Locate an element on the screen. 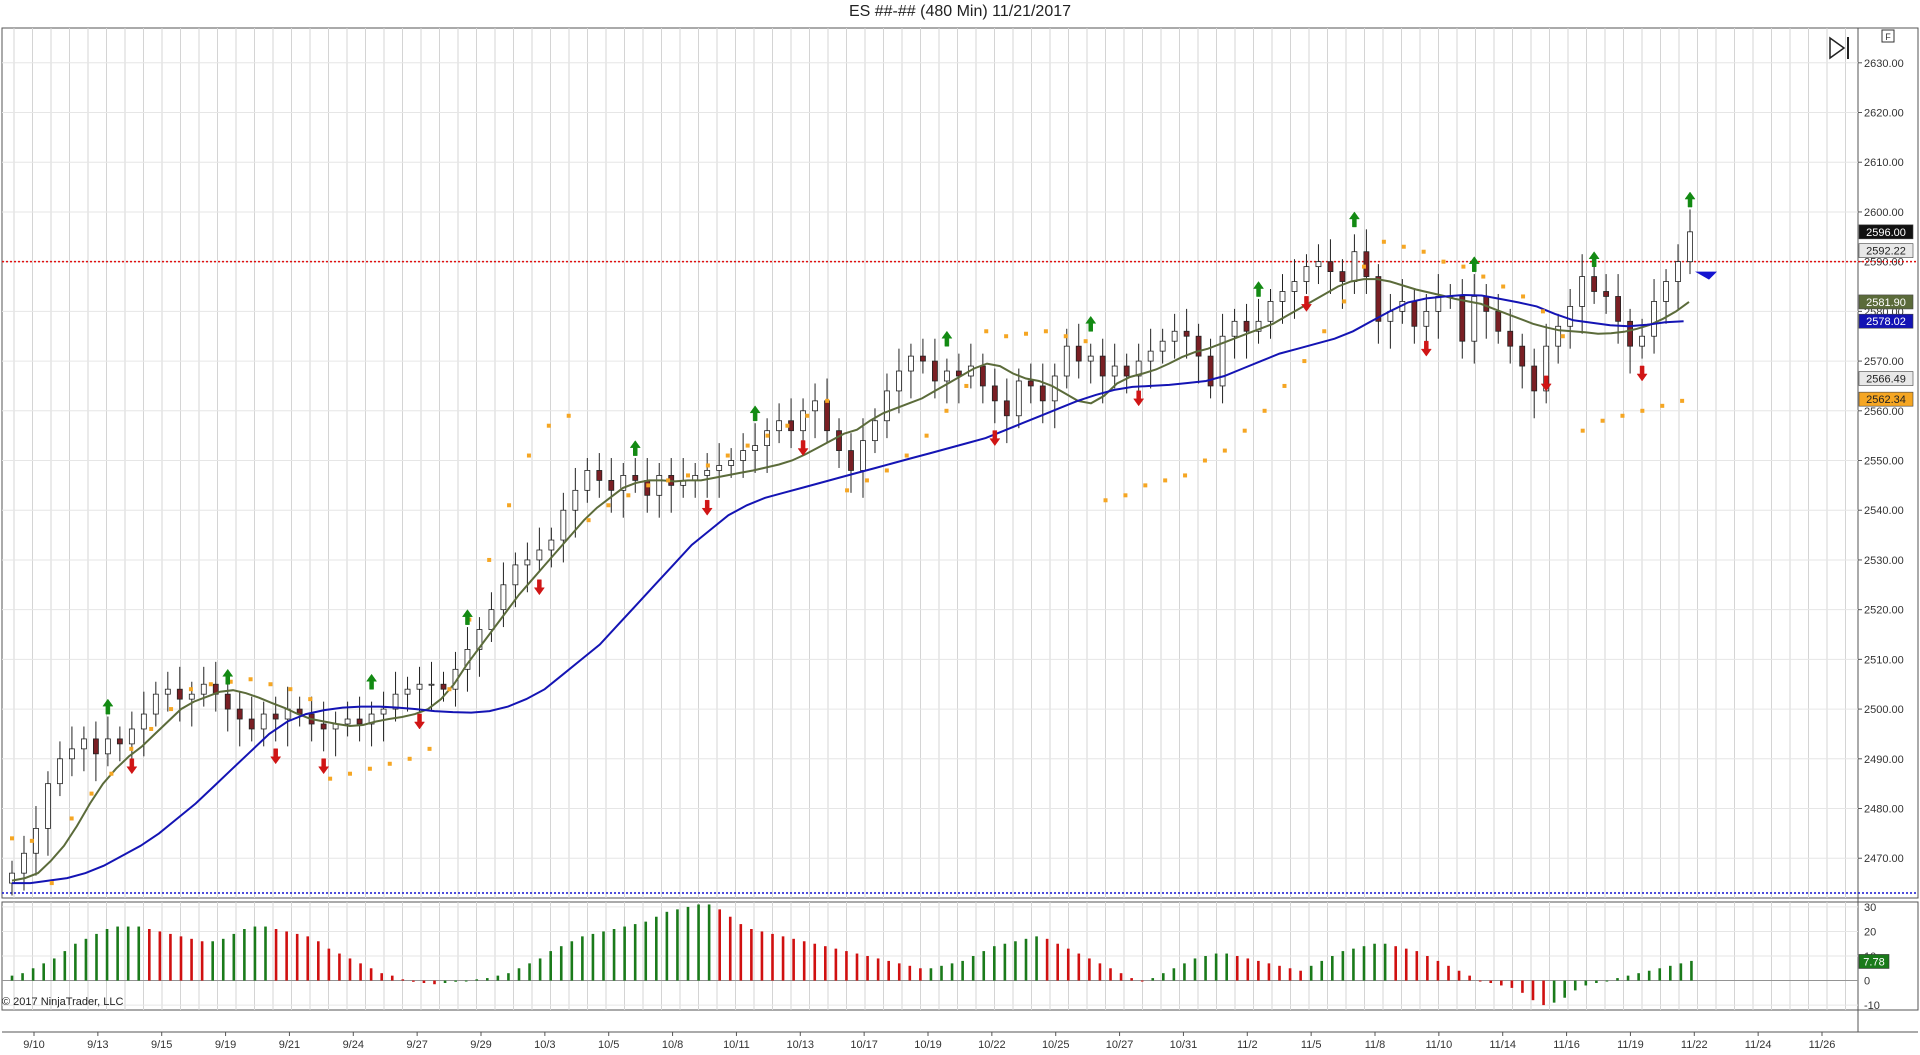 The width and height of the screenshot is (1920, 1055). x-tick-label: 10/11 is located at coordinates (736, 1045).